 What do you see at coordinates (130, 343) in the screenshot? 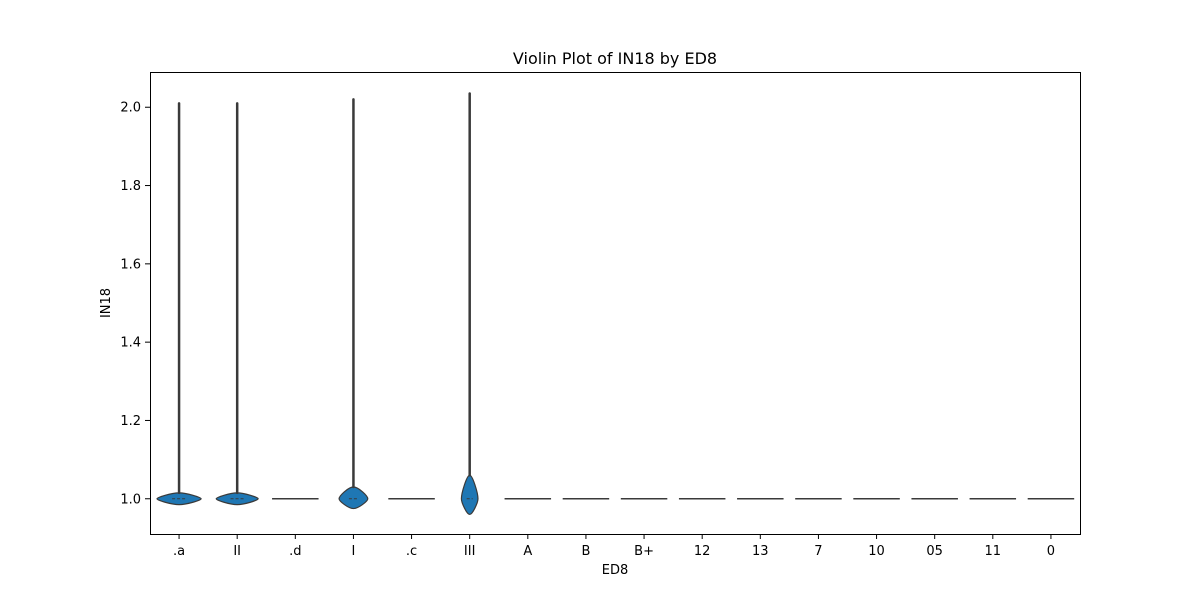
I see `y-tick-label: 1.4` at bounding box center [130, 343].